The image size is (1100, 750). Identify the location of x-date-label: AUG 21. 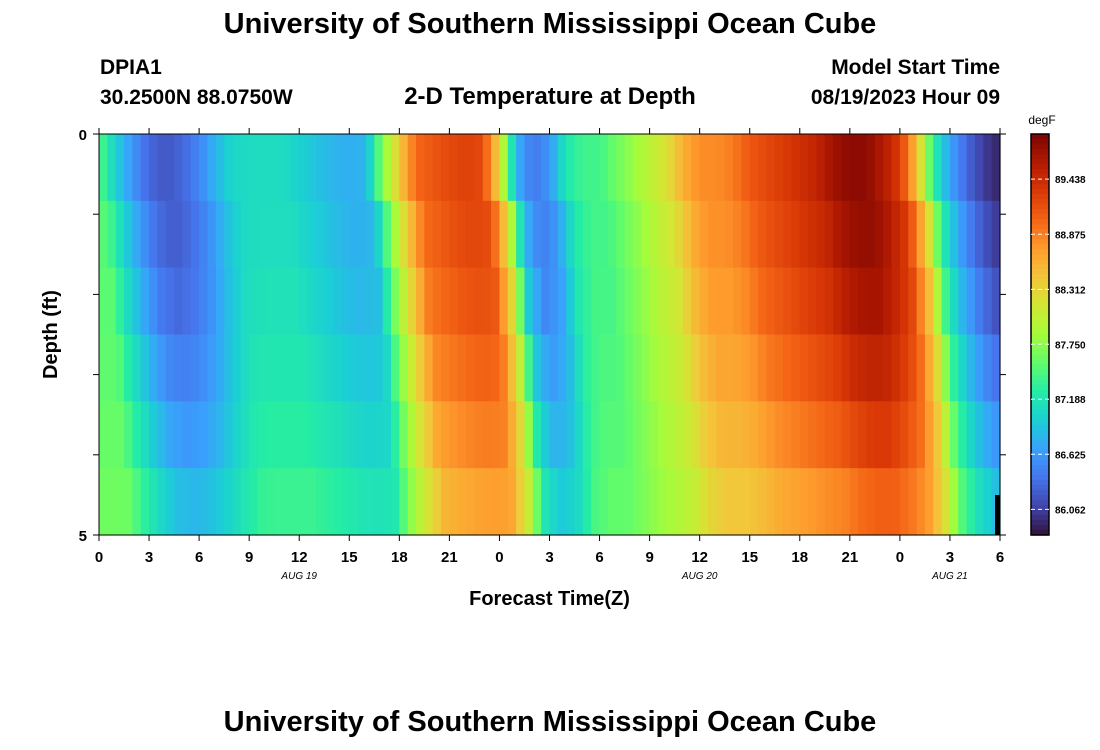
(949, 576).